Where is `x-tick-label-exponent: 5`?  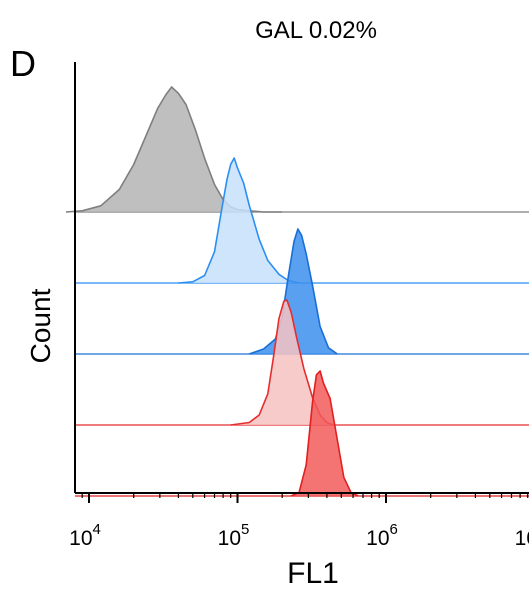 x-tick-label-exponent: 5 is located at coordinates (245, 529).